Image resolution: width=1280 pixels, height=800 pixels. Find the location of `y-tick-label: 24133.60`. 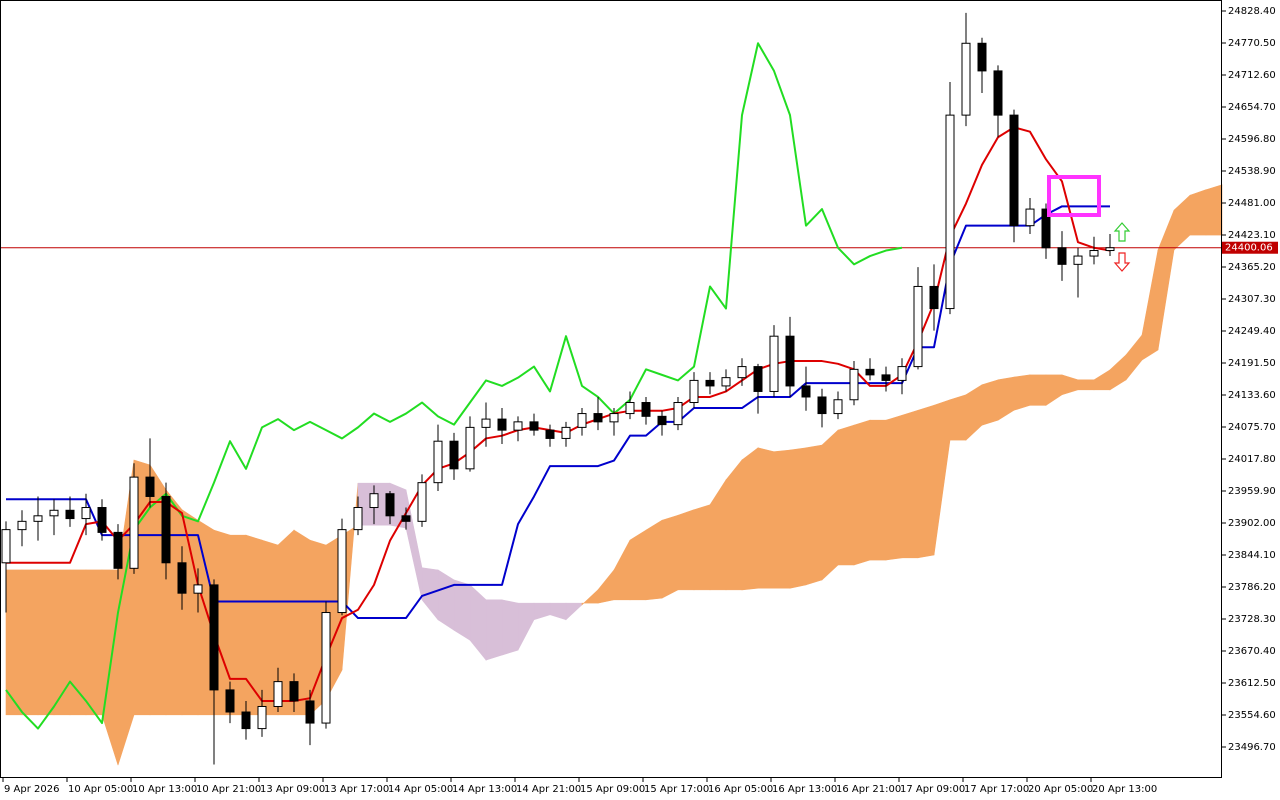

y-tick-label: 24133.60 is located at coordinates (1252, 395).